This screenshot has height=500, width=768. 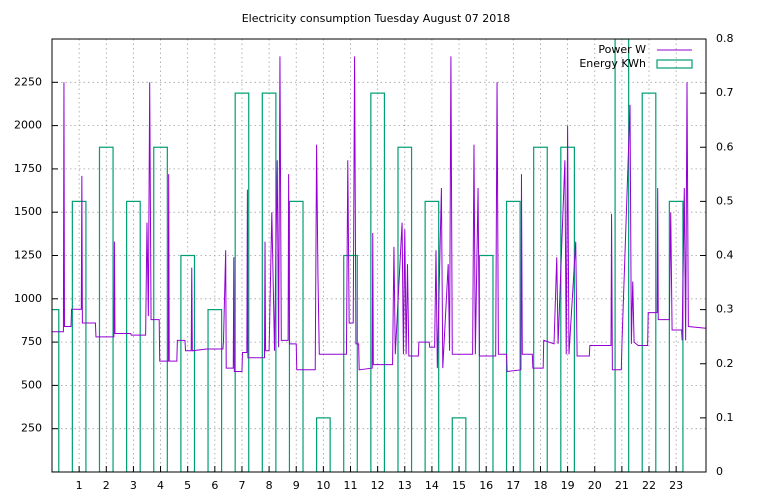 What do you see at coordinates (612, 63) in the screenshot?
I see `legend-label: Energy KWh` at bounding box center [612, 63].